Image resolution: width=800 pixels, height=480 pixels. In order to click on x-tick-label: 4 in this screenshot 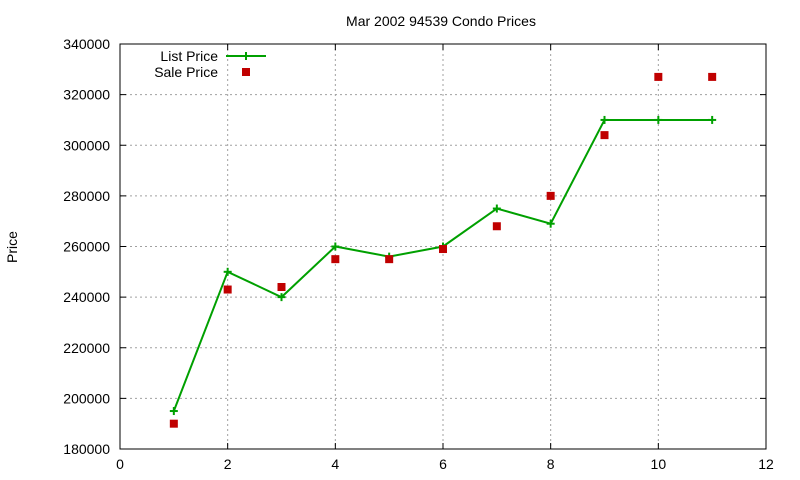, I will do `click(335, 464)`.